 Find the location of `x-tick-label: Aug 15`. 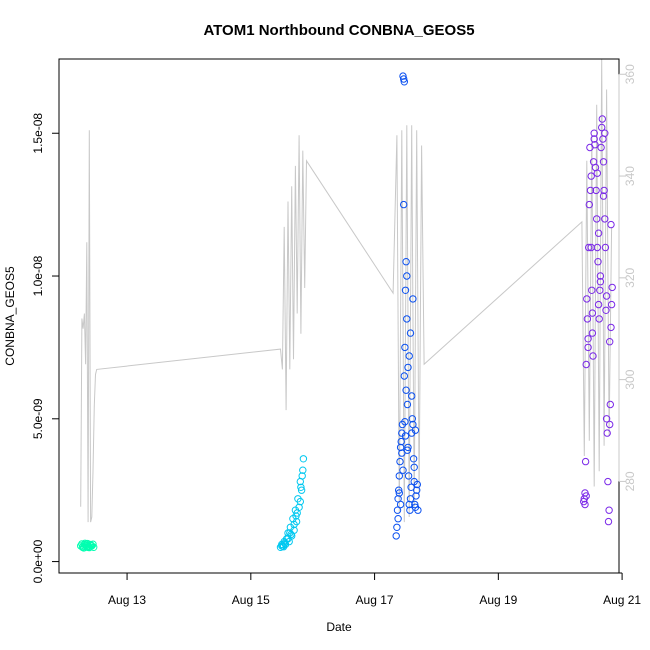

x-tick-label: Aug 15 is located at coordinates (251, 600).